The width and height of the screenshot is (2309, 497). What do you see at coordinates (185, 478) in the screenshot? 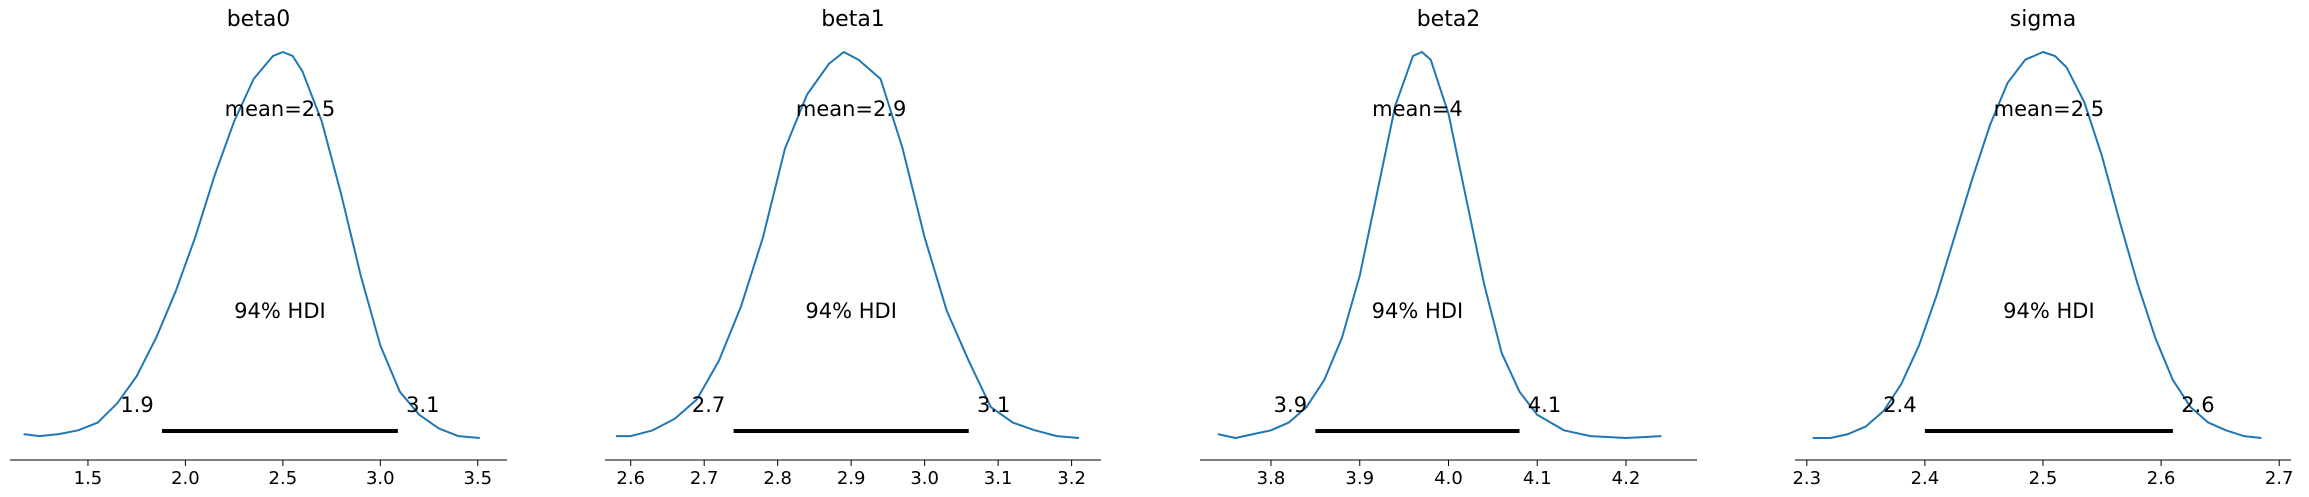
I see `x-tick-label: 2.0` at bounding box center [185, 478].